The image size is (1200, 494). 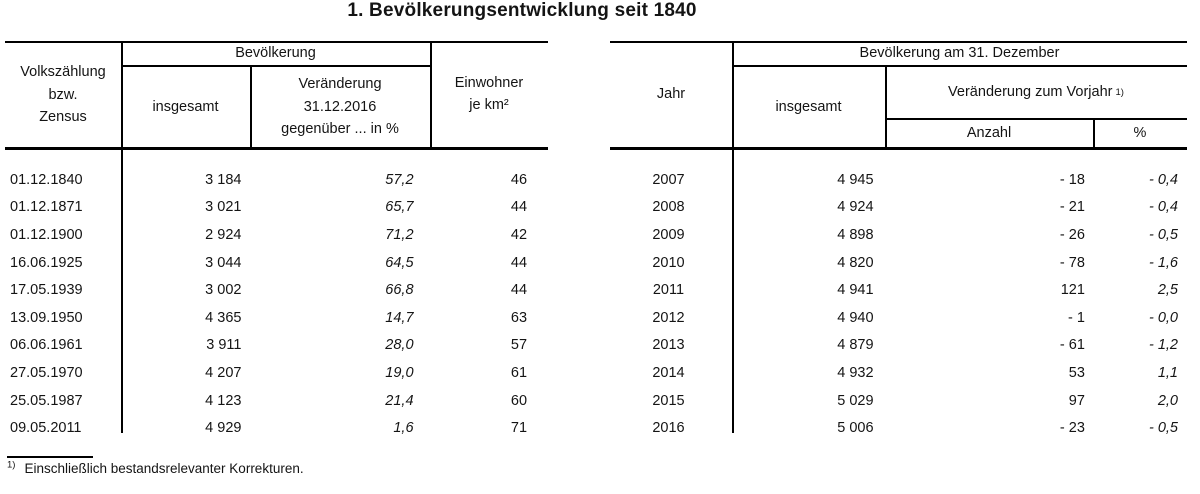 What do you see at coordinates (223, 428) in the screenshot?
I see `total-cell: 4 929` at bounding box center [223, 428].